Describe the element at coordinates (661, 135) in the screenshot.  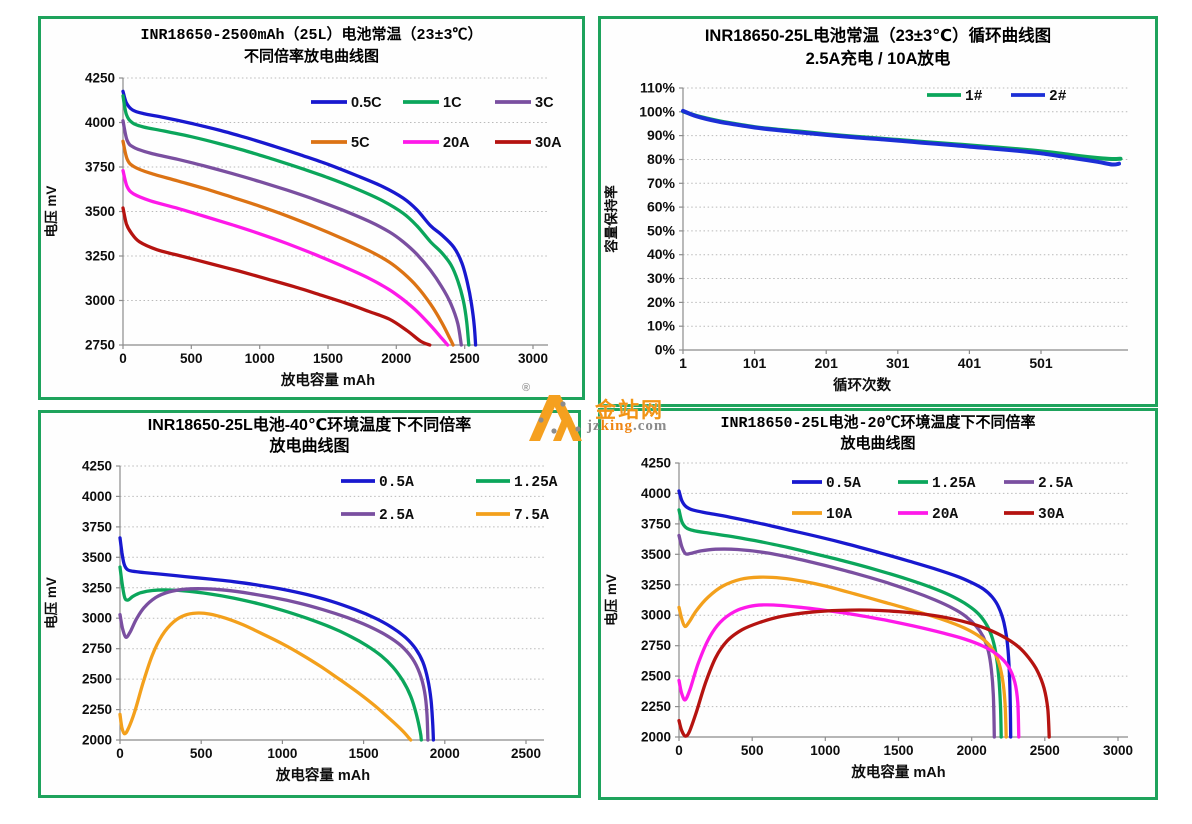
I see `y-tick-label: 90%` at that location.